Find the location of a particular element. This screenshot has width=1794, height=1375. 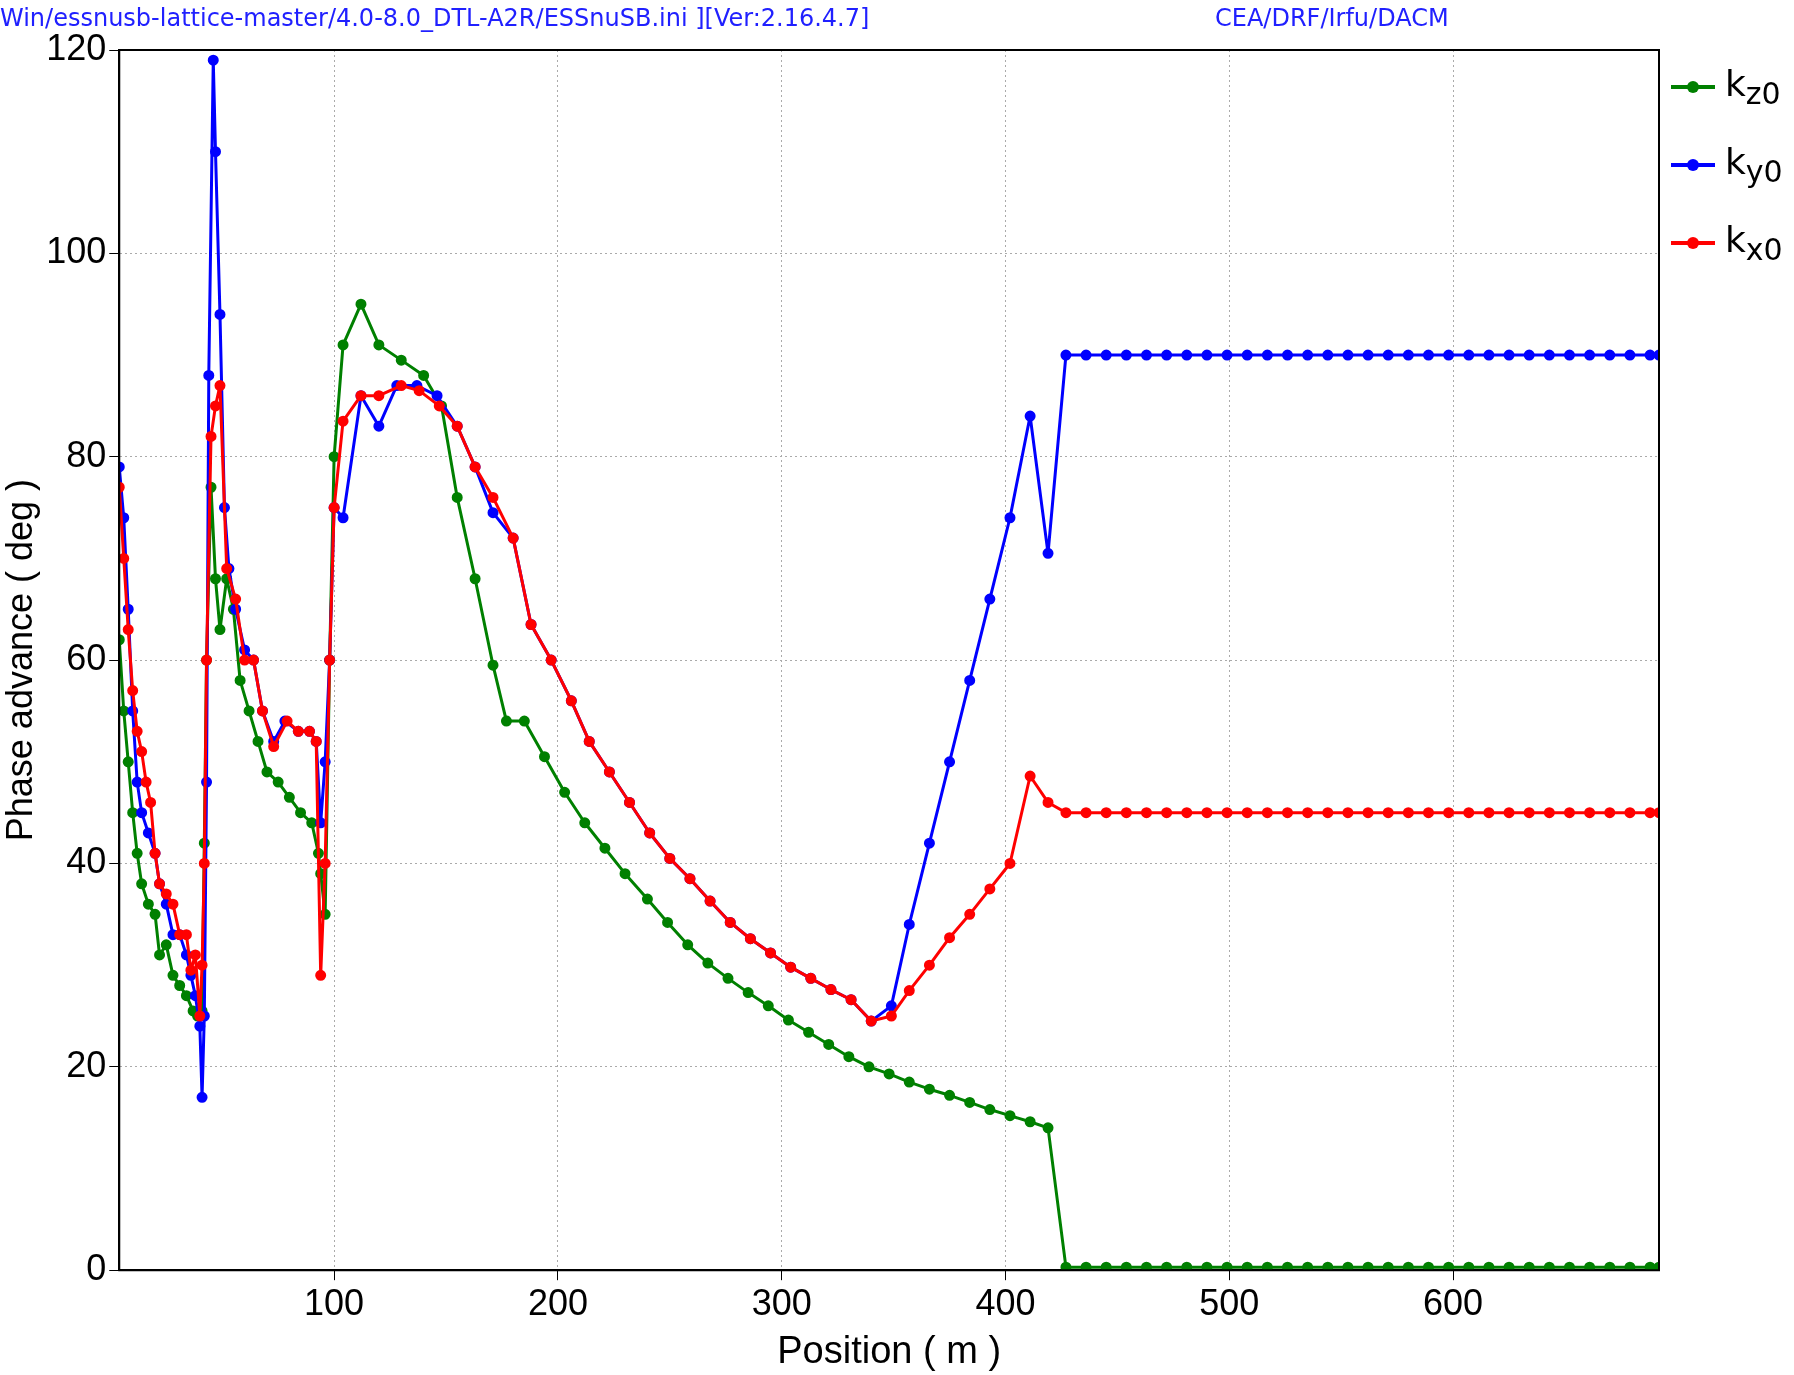

y-tick-label: 60 is located at coordinates (86, 658).